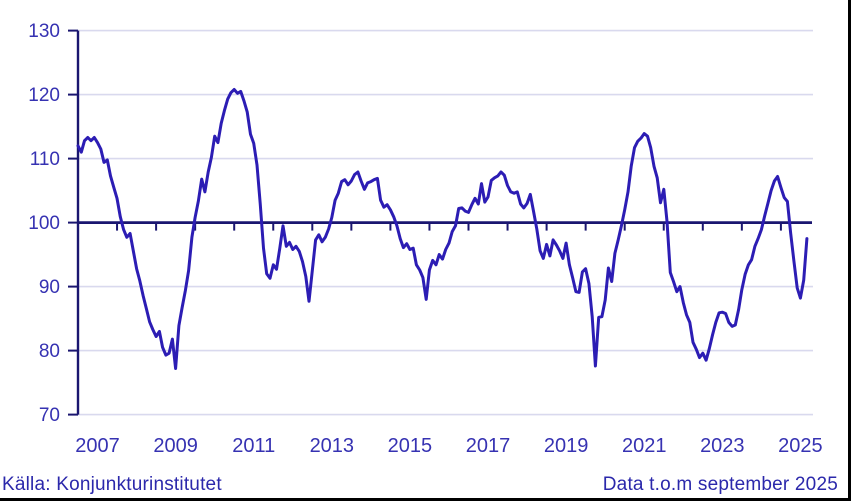  Describe the element at coordinates (45, 159) in the screenshot. I see `y-tick-label-110: 110` at that location.